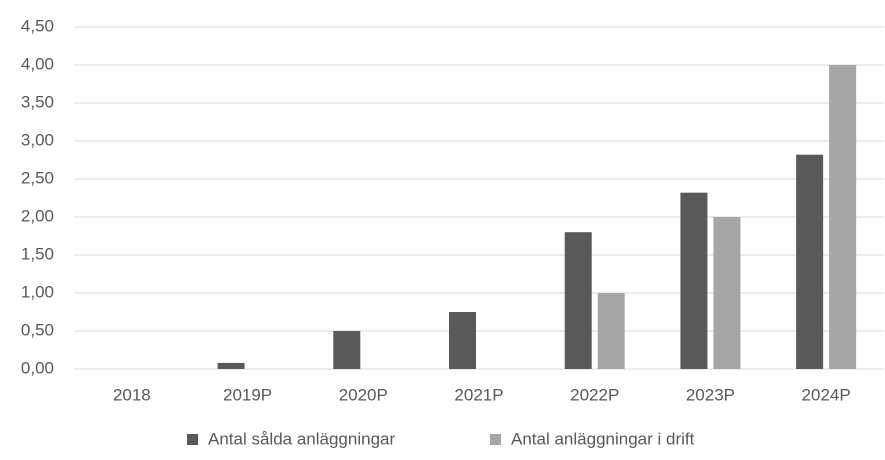 This screenshot has height=460, width=885. I want to click on y-tick-label: 3,50, so click(37, 101).